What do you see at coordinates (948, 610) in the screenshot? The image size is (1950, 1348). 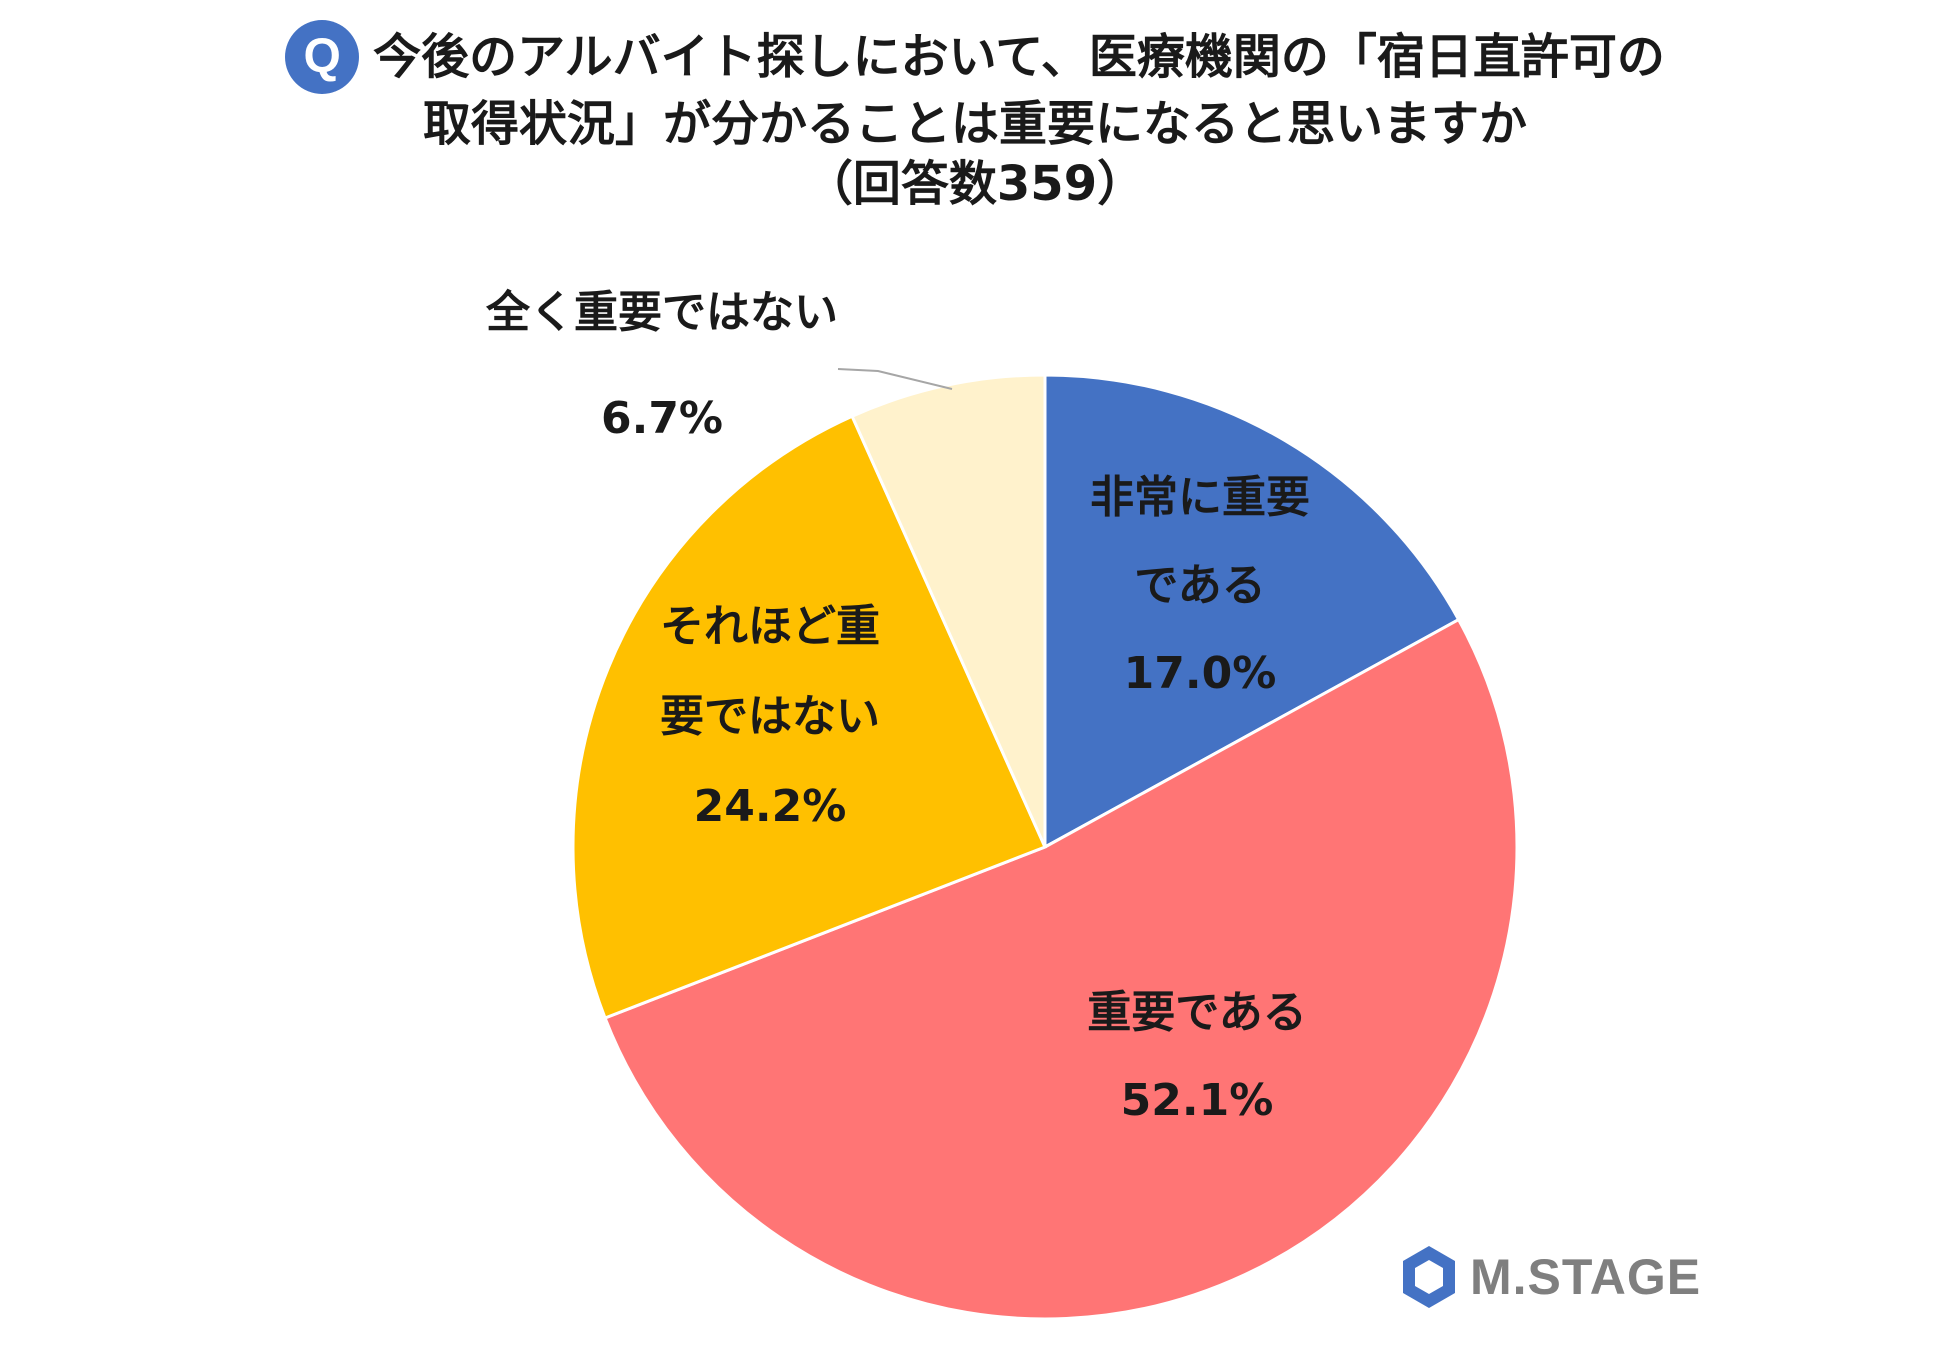 I see `pie-slice-not-important-at-all` at bounding box center [948, 610].